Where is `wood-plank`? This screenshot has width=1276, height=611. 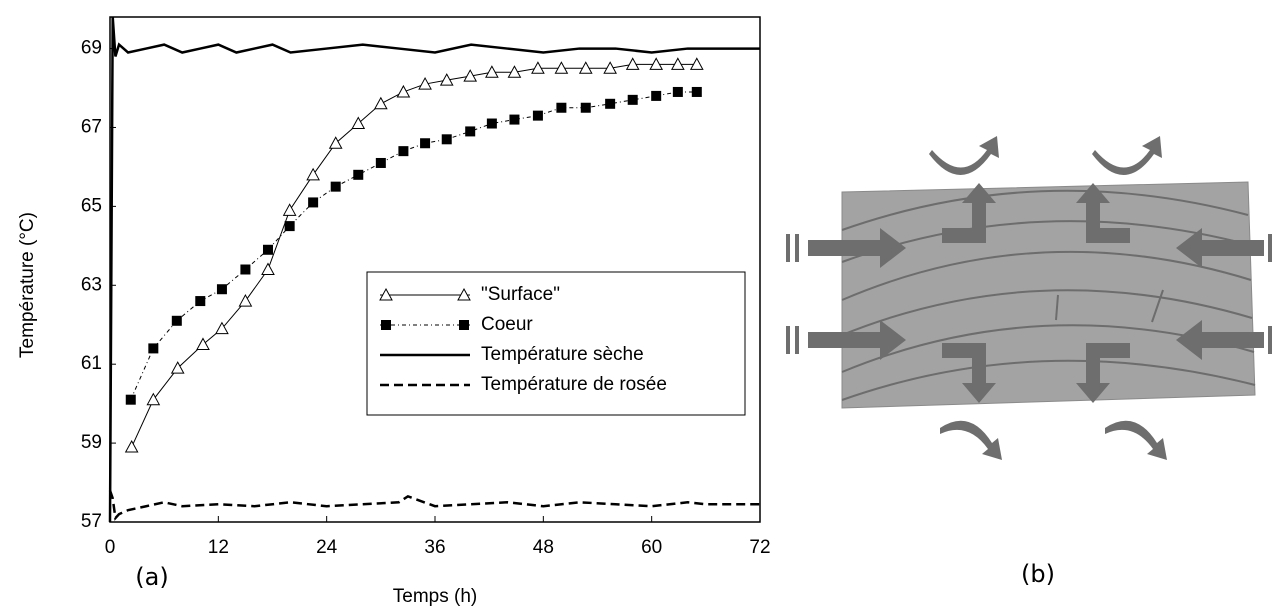 wood-plank is located at coordinates (1048, 295).